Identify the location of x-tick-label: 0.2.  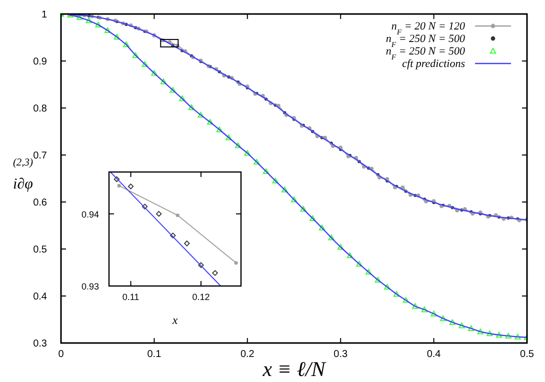
(247, 354).